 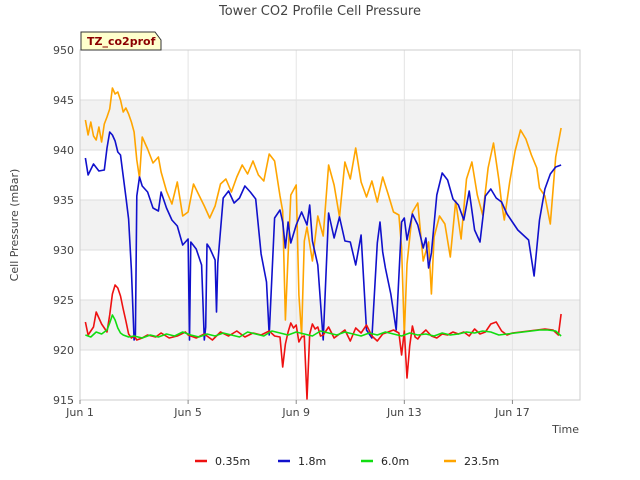 What do you see at coordinates (232, 461) in the screenshot?
I see `legend-label: 0.35m` at bounding box center [232, 461].